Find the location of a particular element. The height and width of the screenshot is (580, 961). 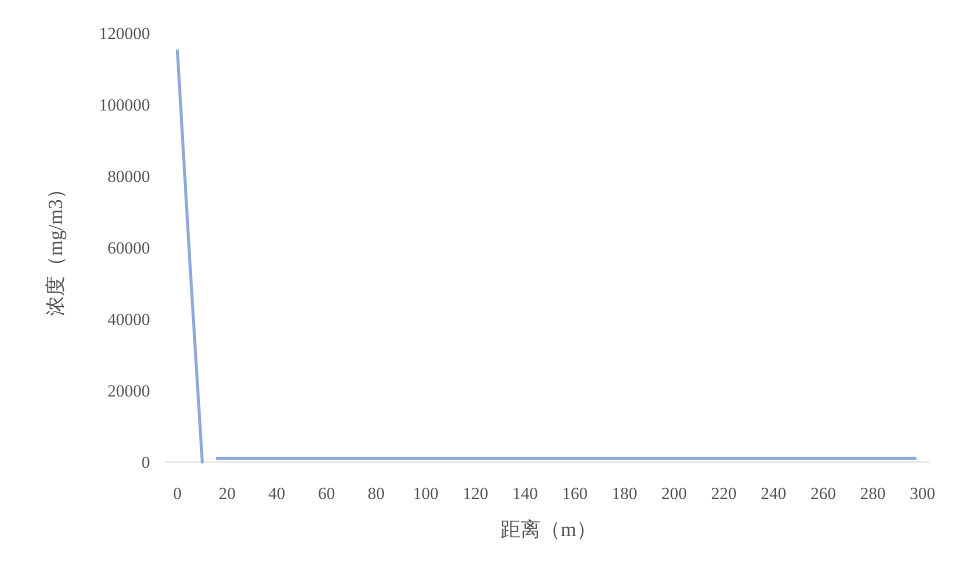

x-tick-label: 60 is located at coordinates (326, 493).